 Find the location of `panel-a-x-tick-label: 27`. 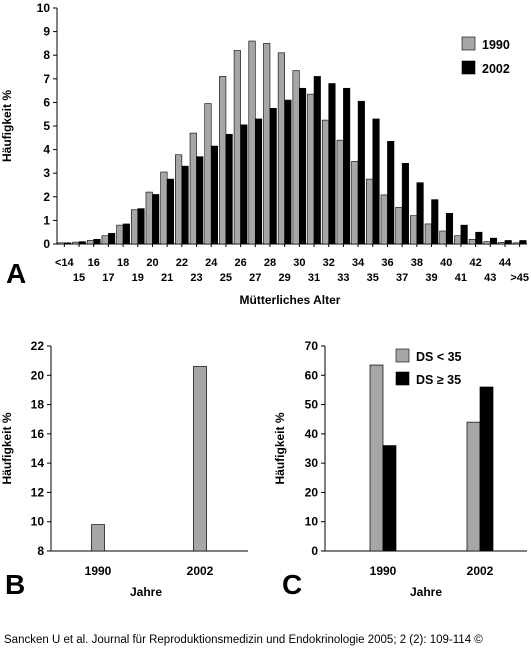

panel-a-x-tick-label: 27 is located at coordinates (255, 278).